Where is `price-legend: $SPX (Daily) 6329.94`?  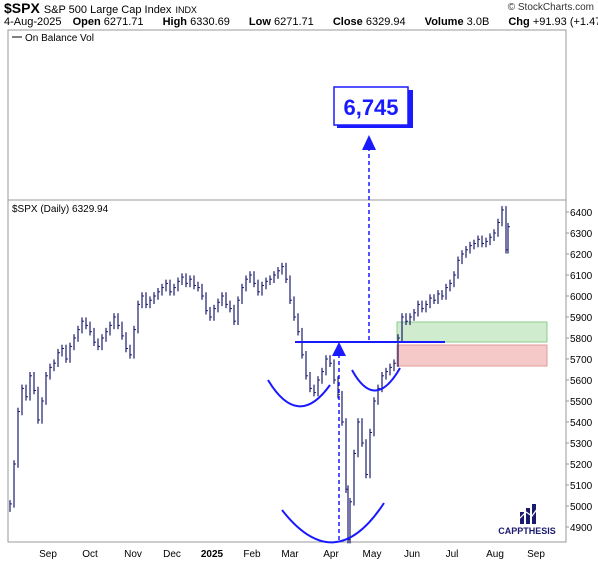 price-legend: $SPX (Daily) 6329.94 is located at coordinates (60, 209).